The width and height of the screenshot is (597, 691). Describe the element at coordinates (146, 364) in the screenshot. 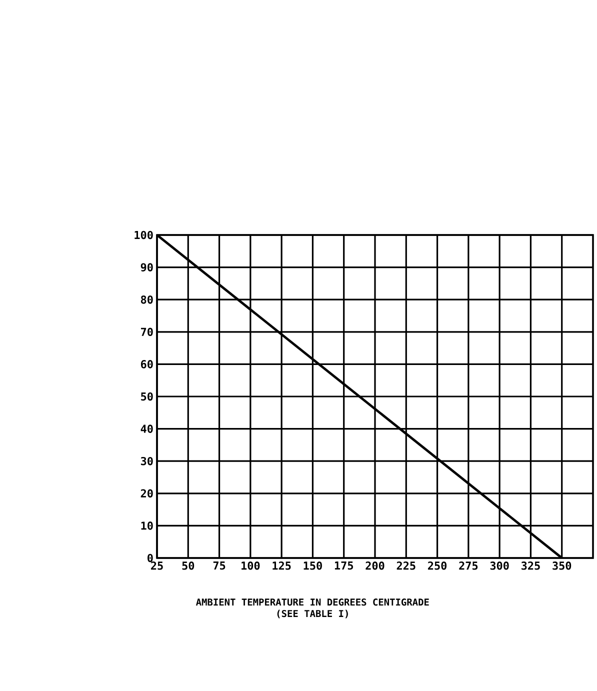

I see `y-tick-label: 60` at that location.